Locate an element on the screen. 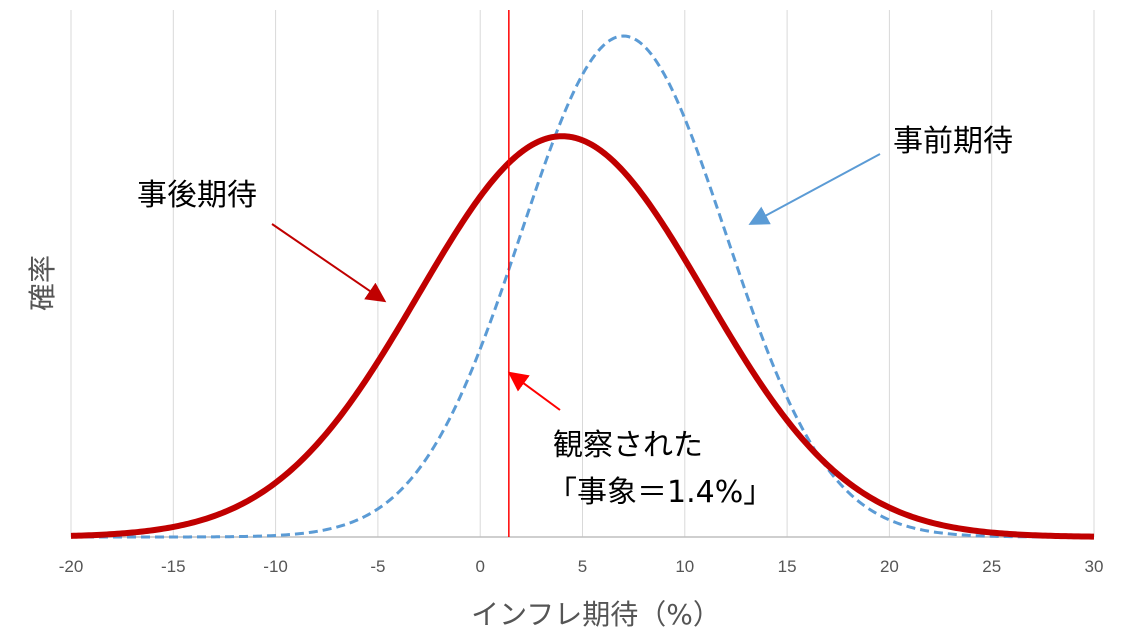  x-tick-label-10: 30 is located at coordinates (1094, 566).